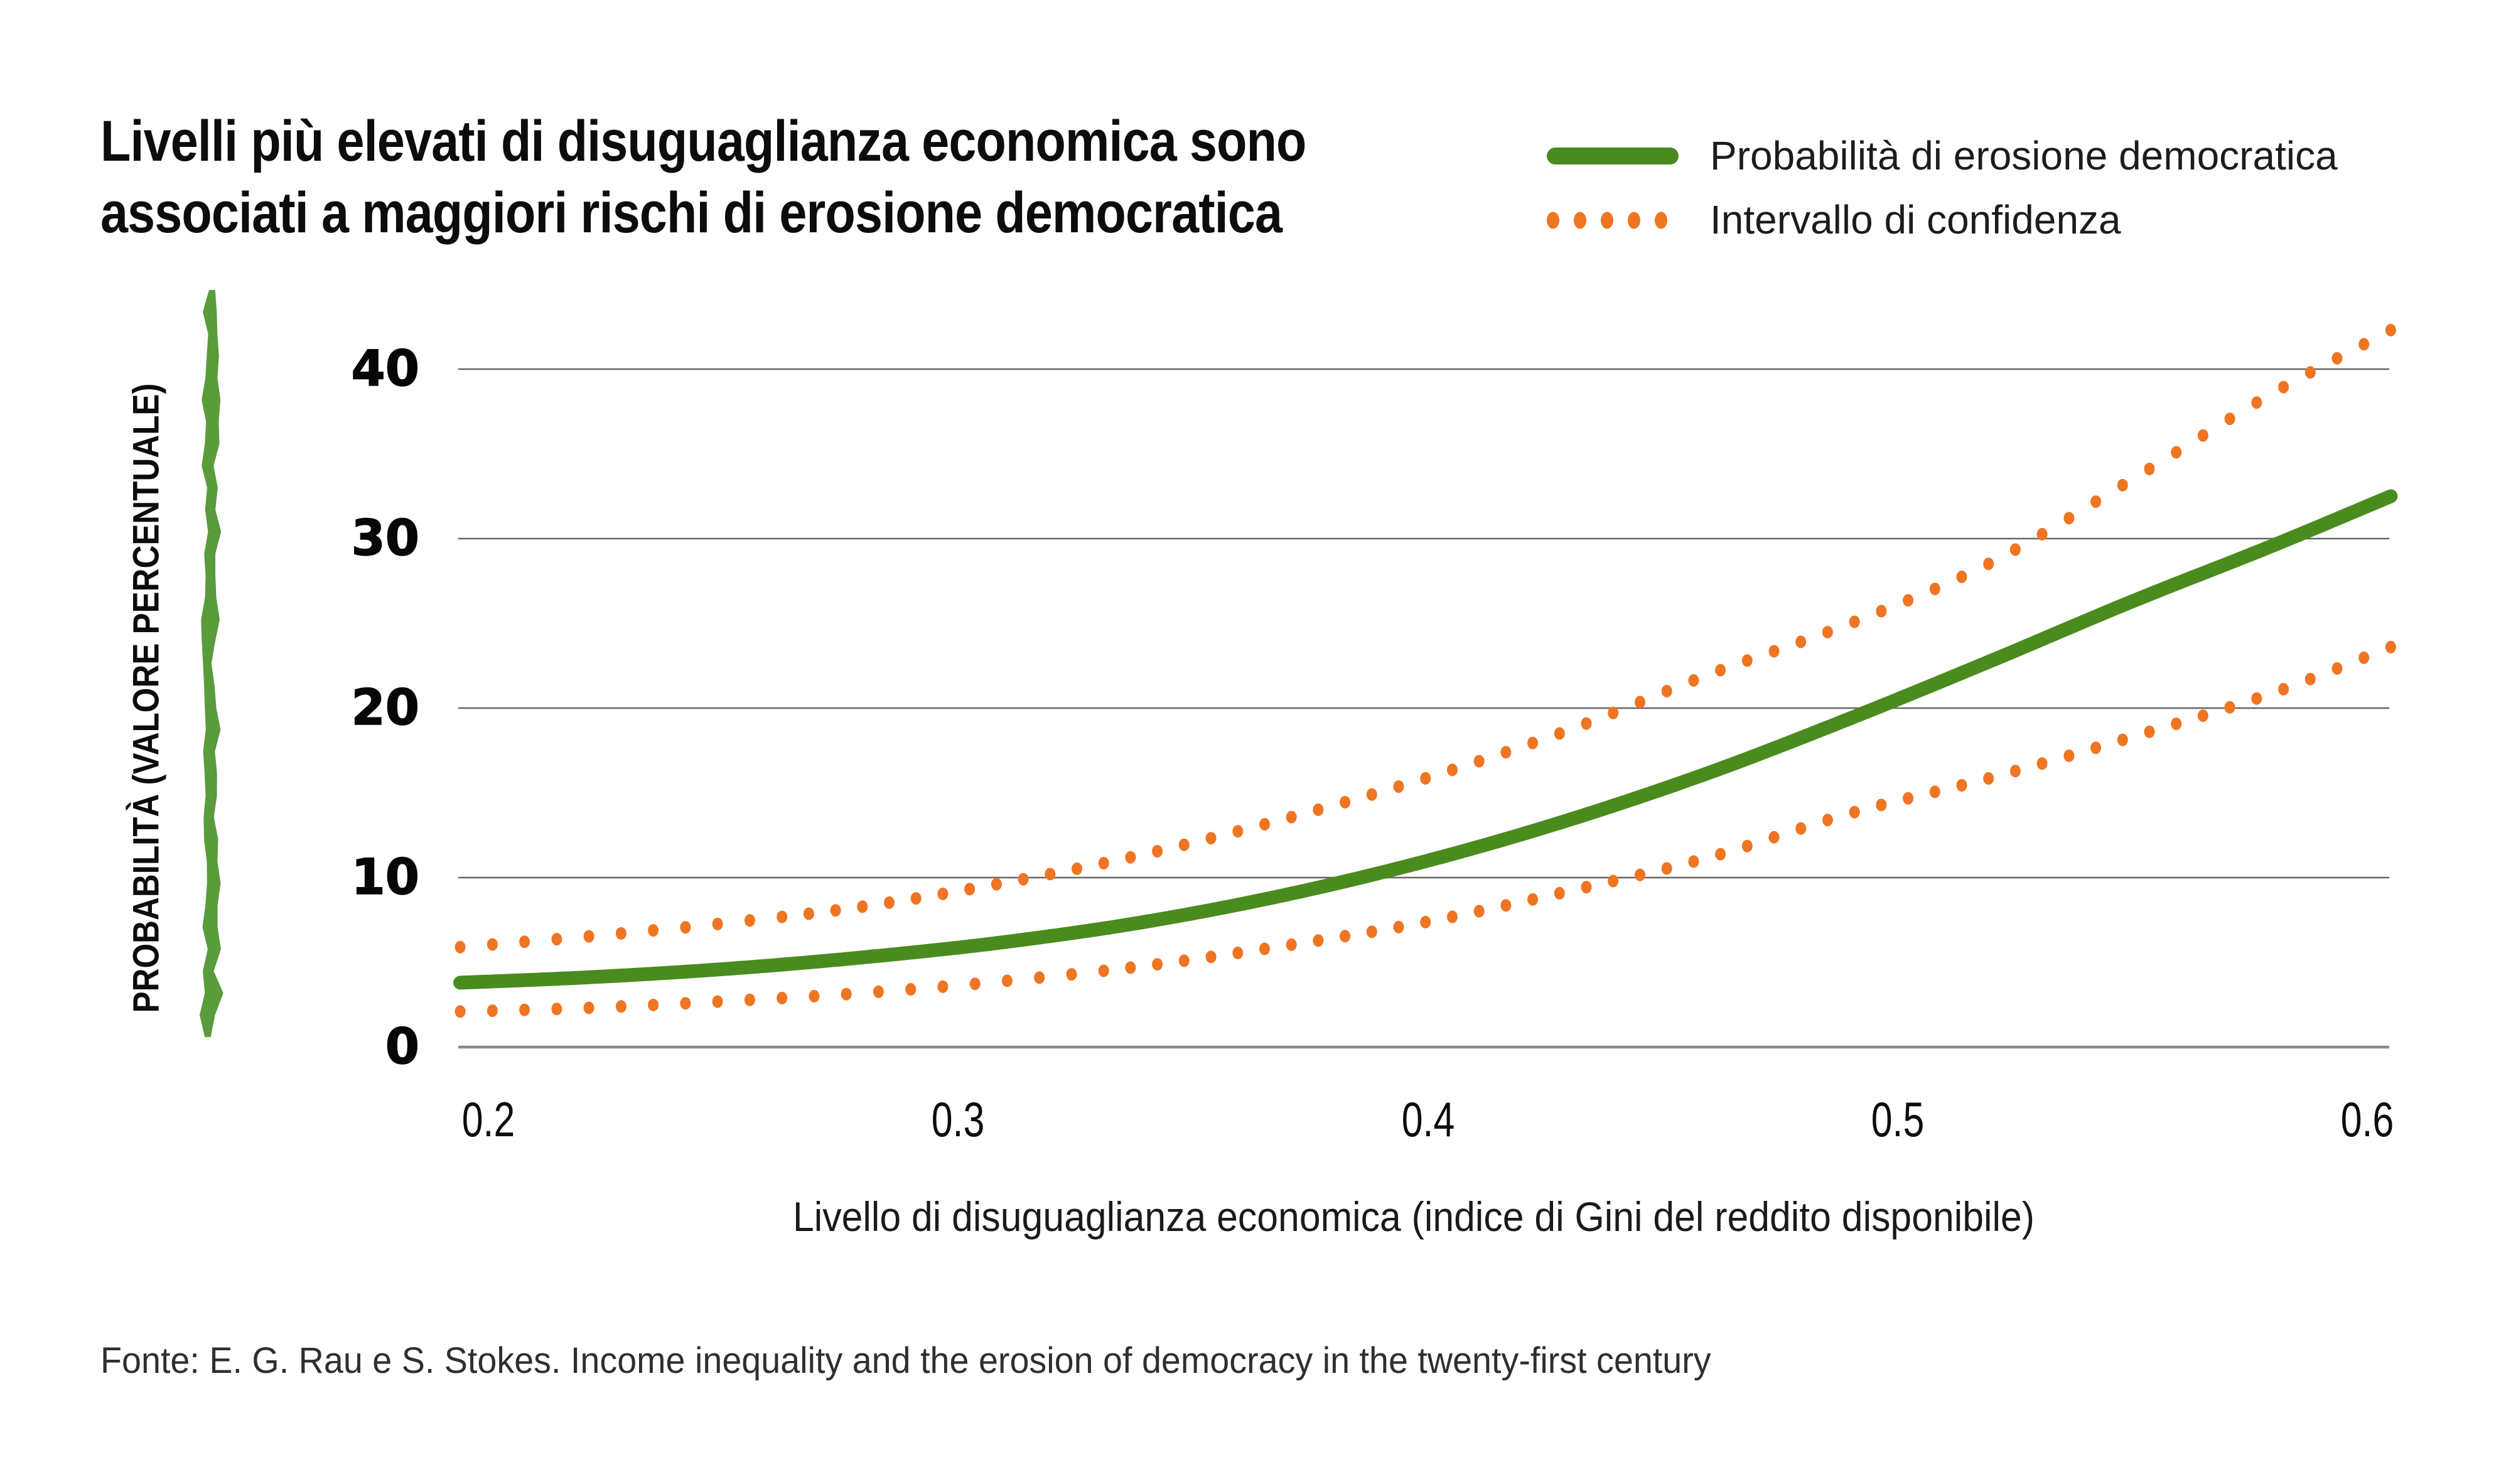  What do you see at coordinates (385, 369) in the screenshot?
I see `y-tick-40: 40` at bounding box center [385, 369].